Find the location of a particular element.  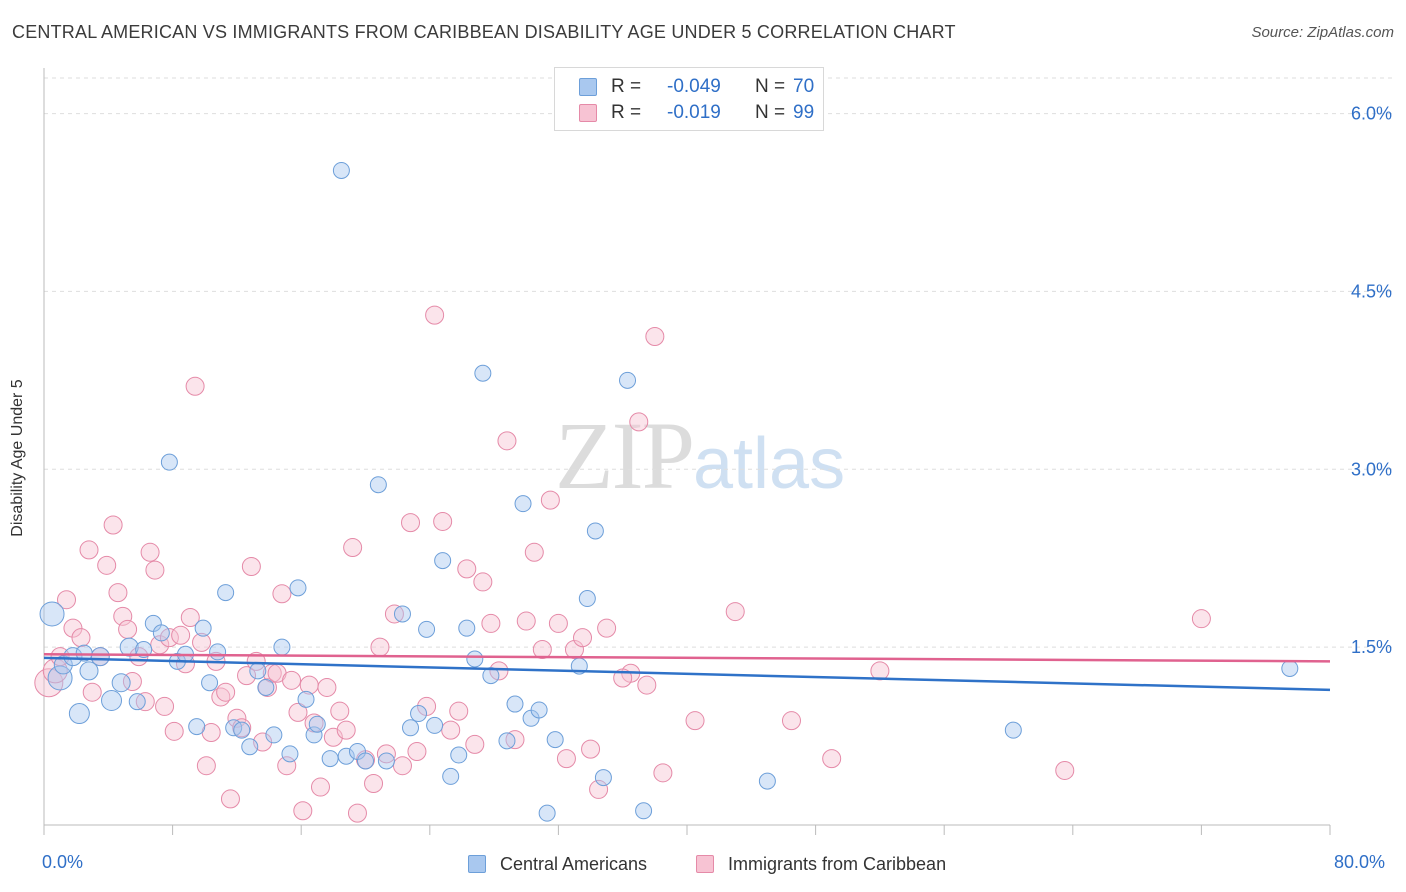

r-value: -0.049 is located at coordinates (694, 86).